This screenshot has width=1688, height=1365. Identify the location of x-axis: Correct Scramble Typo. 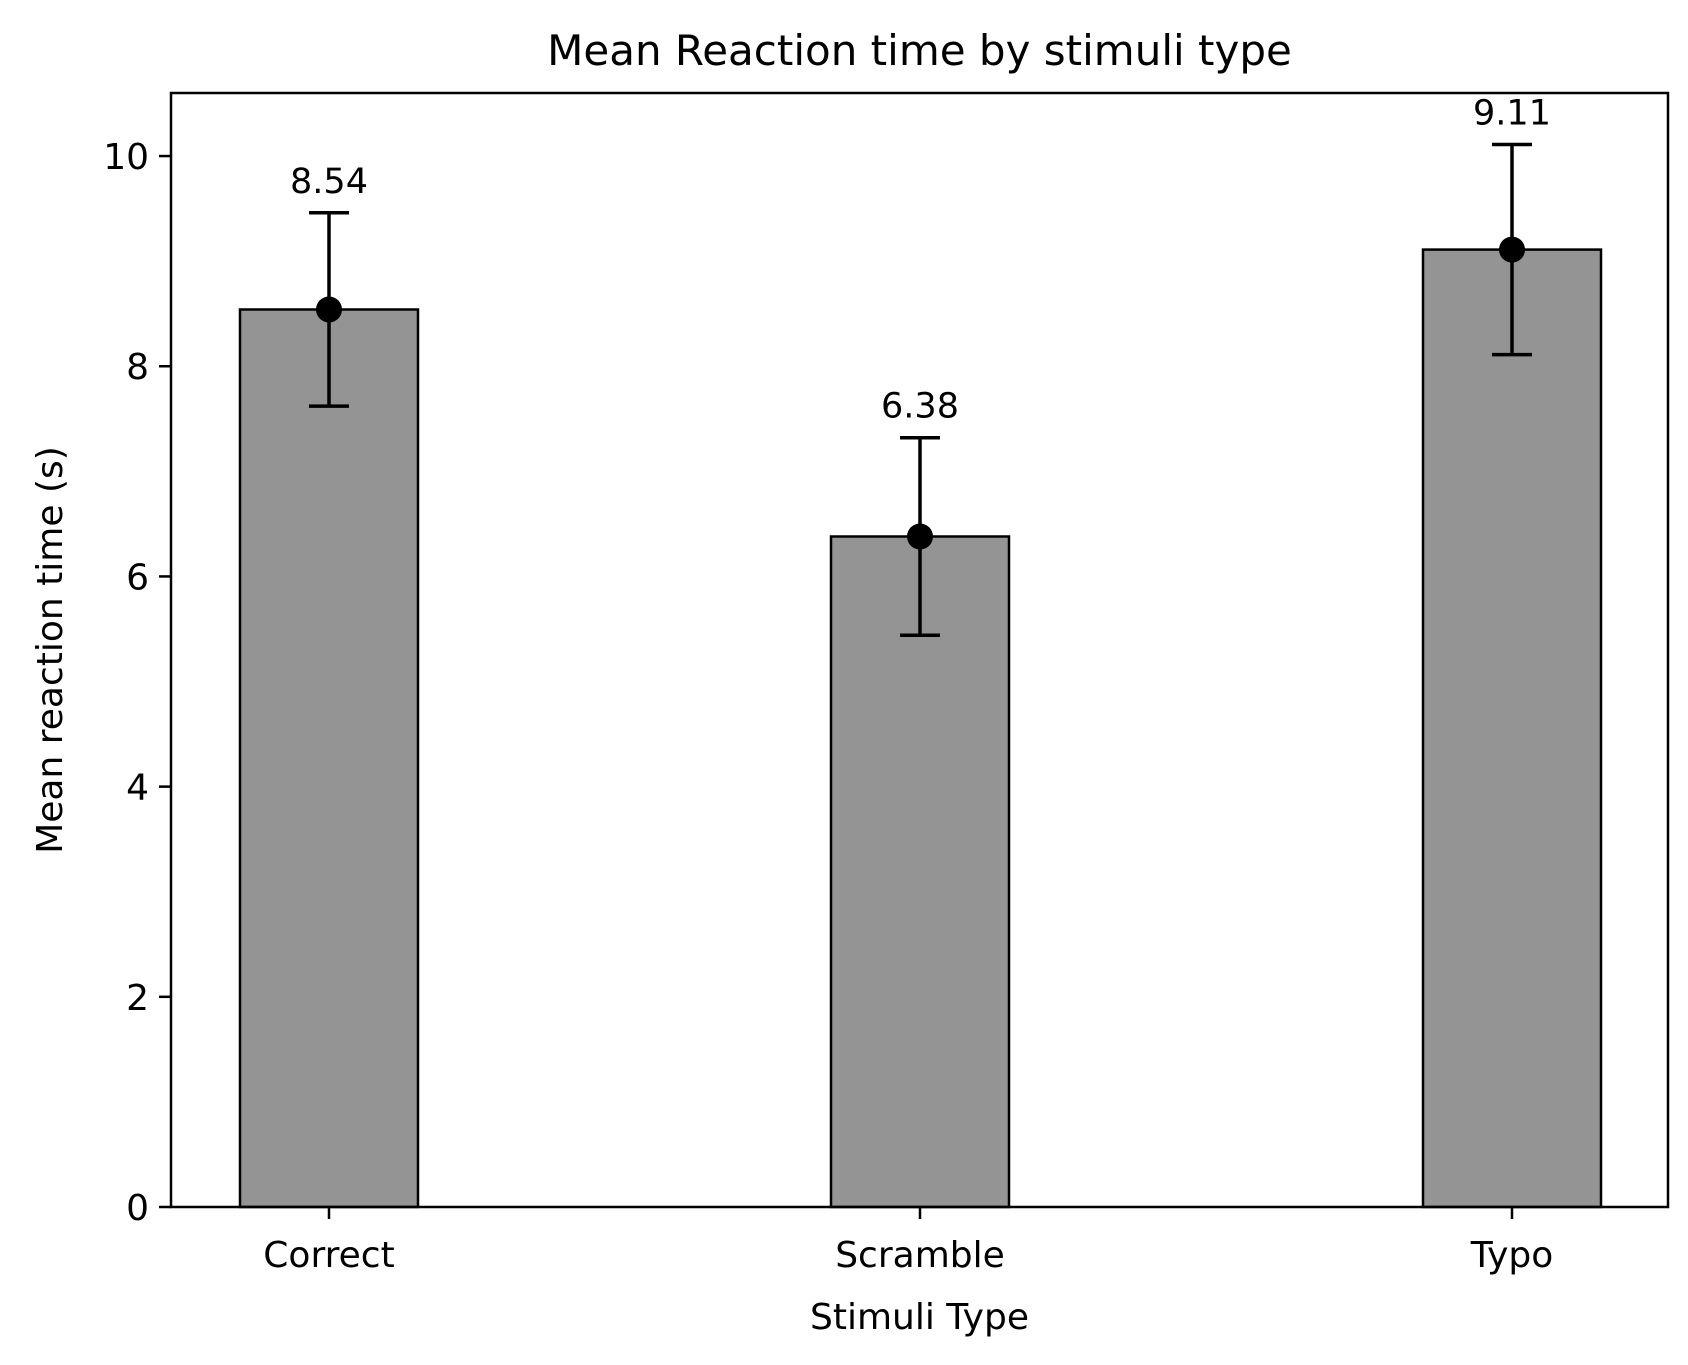
(908, 1241).